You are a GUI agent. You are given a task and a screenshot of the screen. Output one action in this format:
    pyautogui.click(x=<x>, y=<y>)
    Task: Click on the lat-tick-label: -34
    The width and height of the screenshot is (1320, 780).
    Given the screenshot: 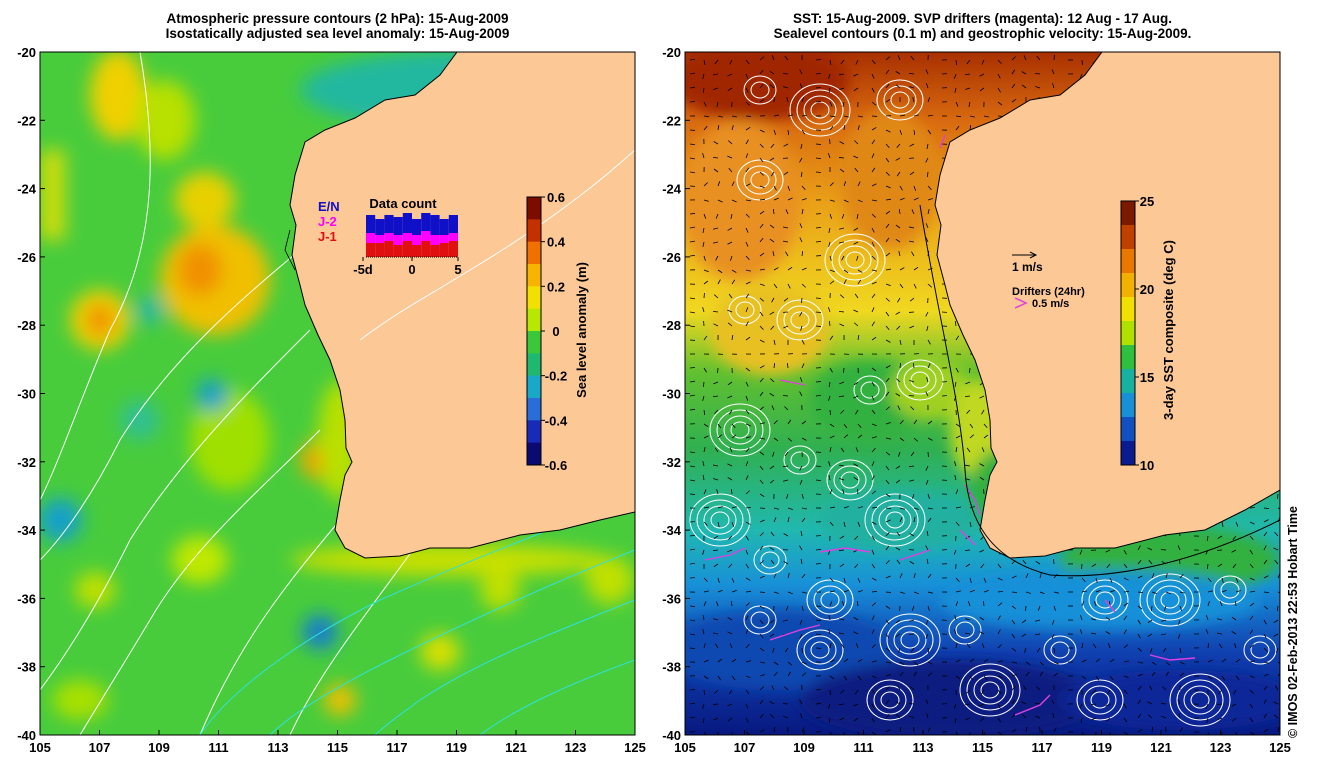 What is the action you would take?
    pyautogui.click(x=27, y=530)
    